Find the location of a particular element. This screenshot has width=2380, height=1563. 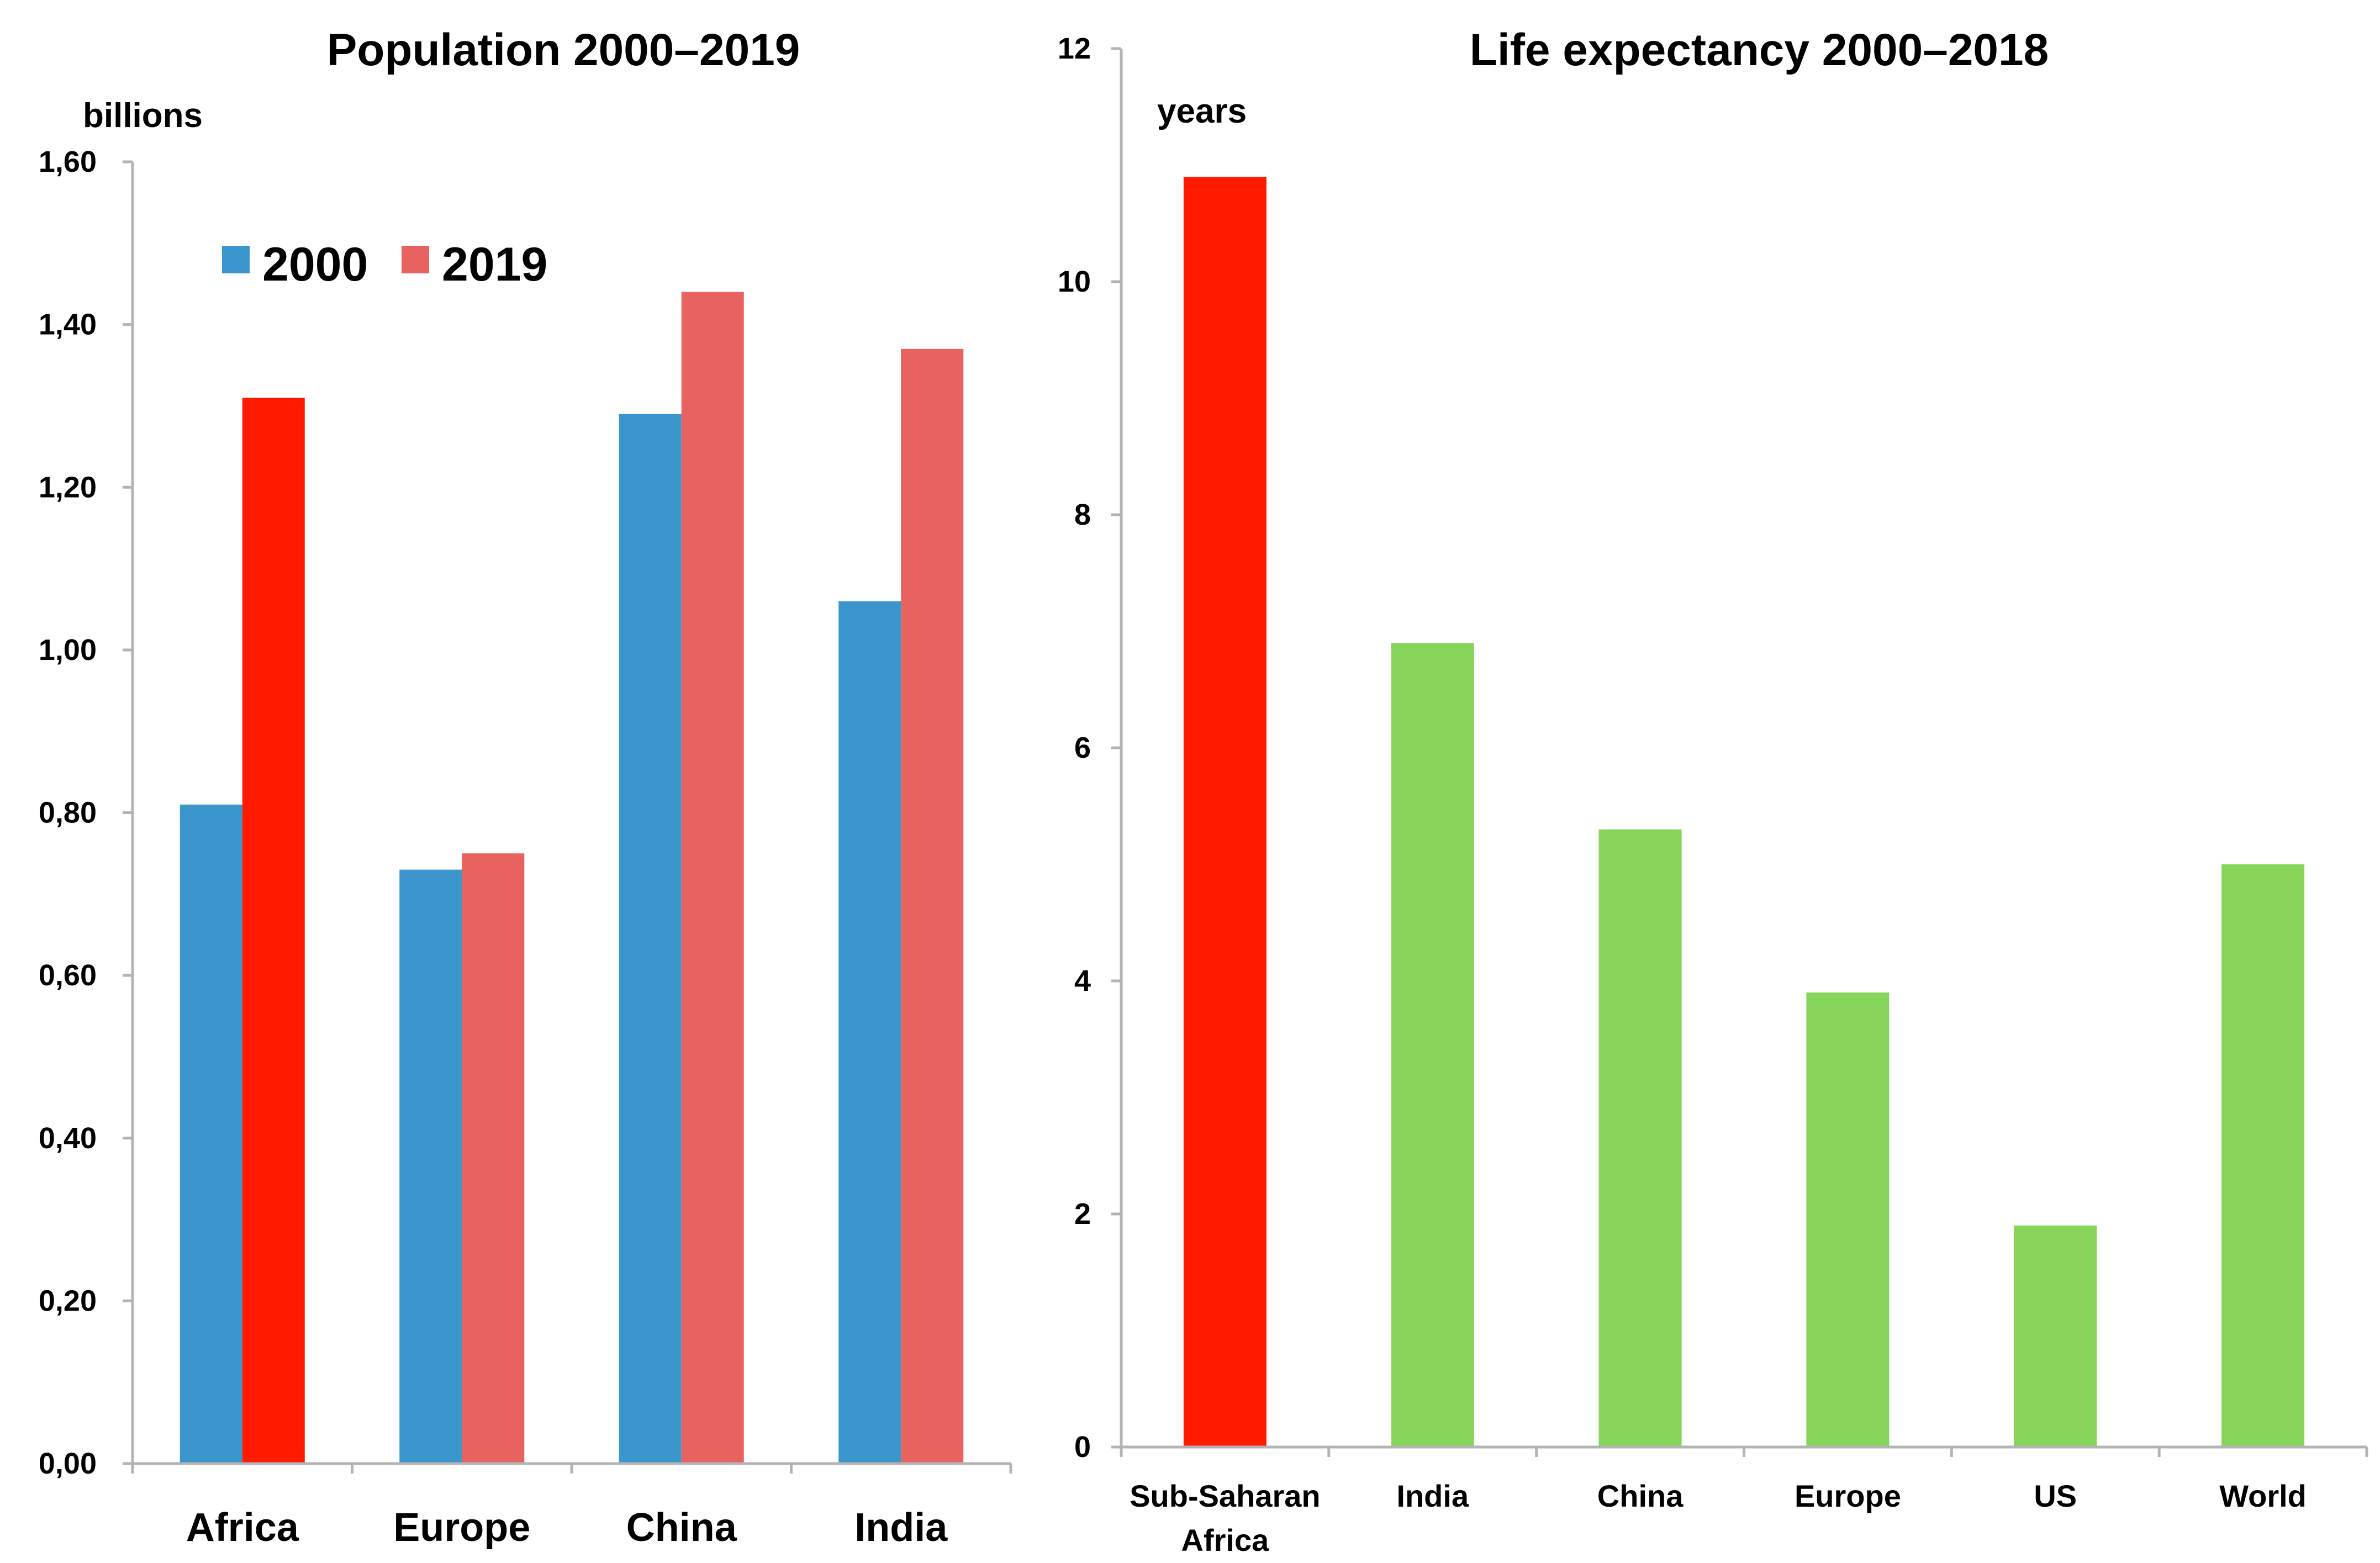

bar-africa-2000 is located at coordinates (211, 1134).